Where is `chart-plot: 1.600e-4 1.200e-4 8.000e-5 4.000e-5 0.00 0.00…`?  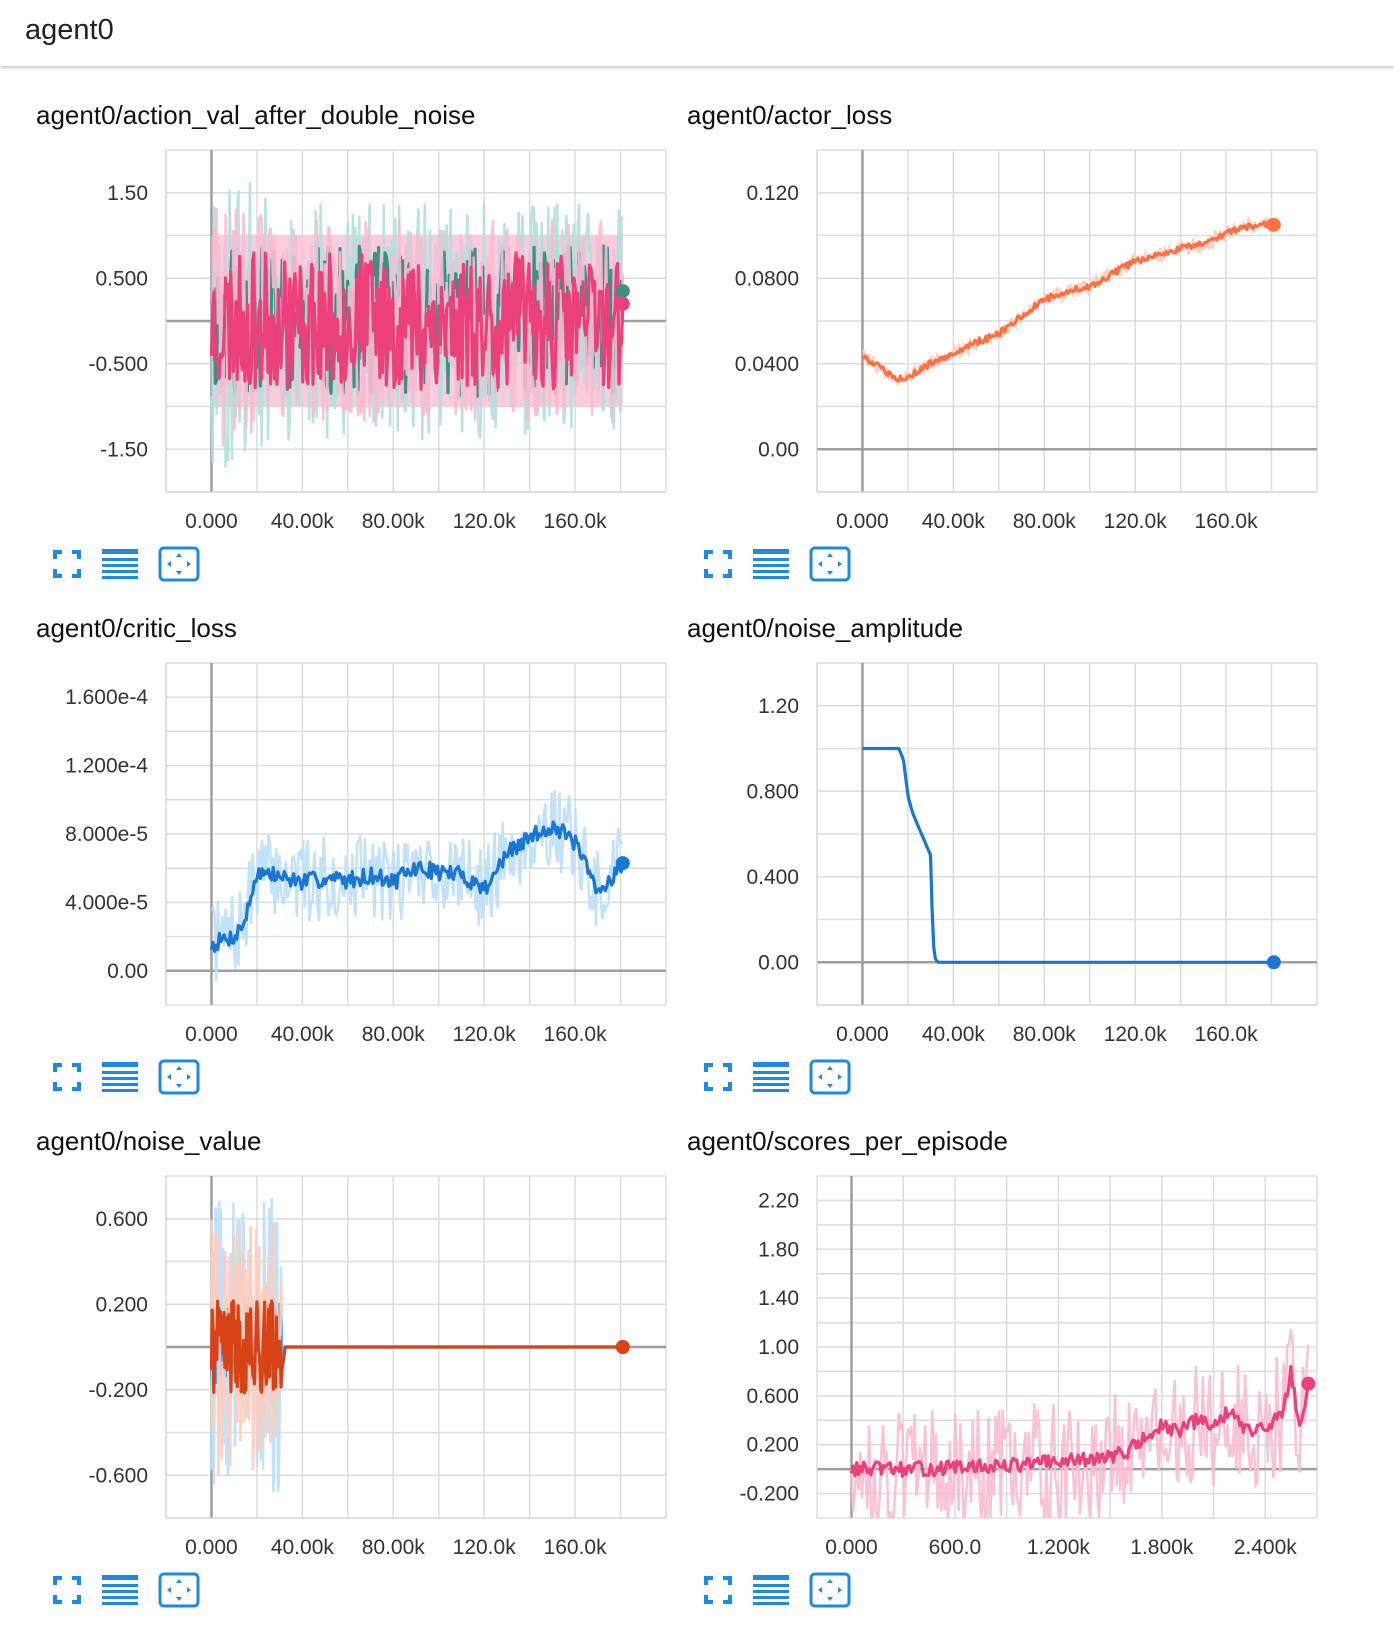
chart-plot: 1.600e-4 1.200e-4 8.000e-5 4.000e-5 0.00 0.00… is located at coordinates (376, 838).